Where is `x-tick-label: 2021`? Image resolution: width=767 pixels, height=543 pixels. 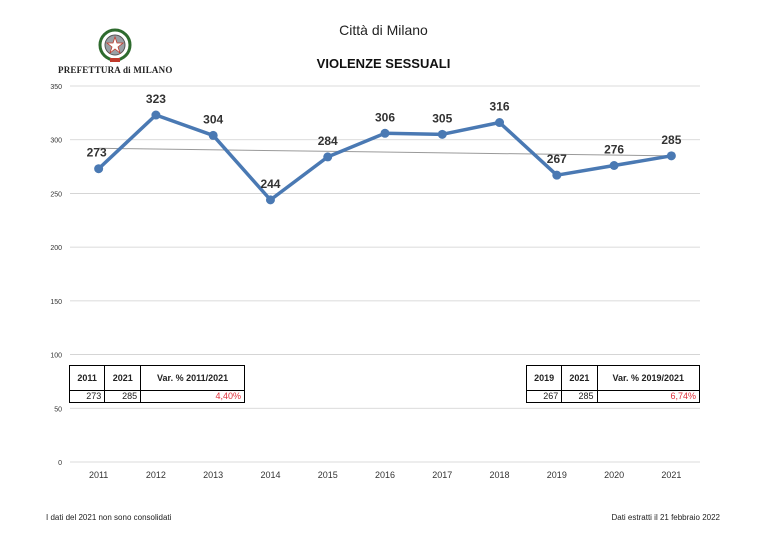 x-tick-label: 2021 is located at coordinates (671, 475).